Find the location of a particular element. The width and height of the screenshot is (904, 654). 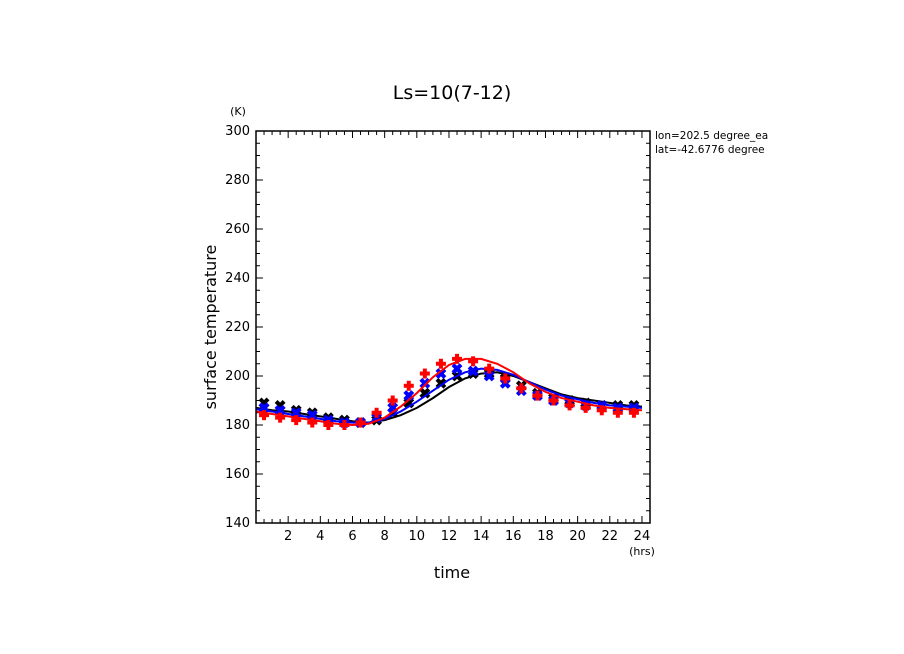

x-tick-label: 16 is located at coordinates (513, 536).